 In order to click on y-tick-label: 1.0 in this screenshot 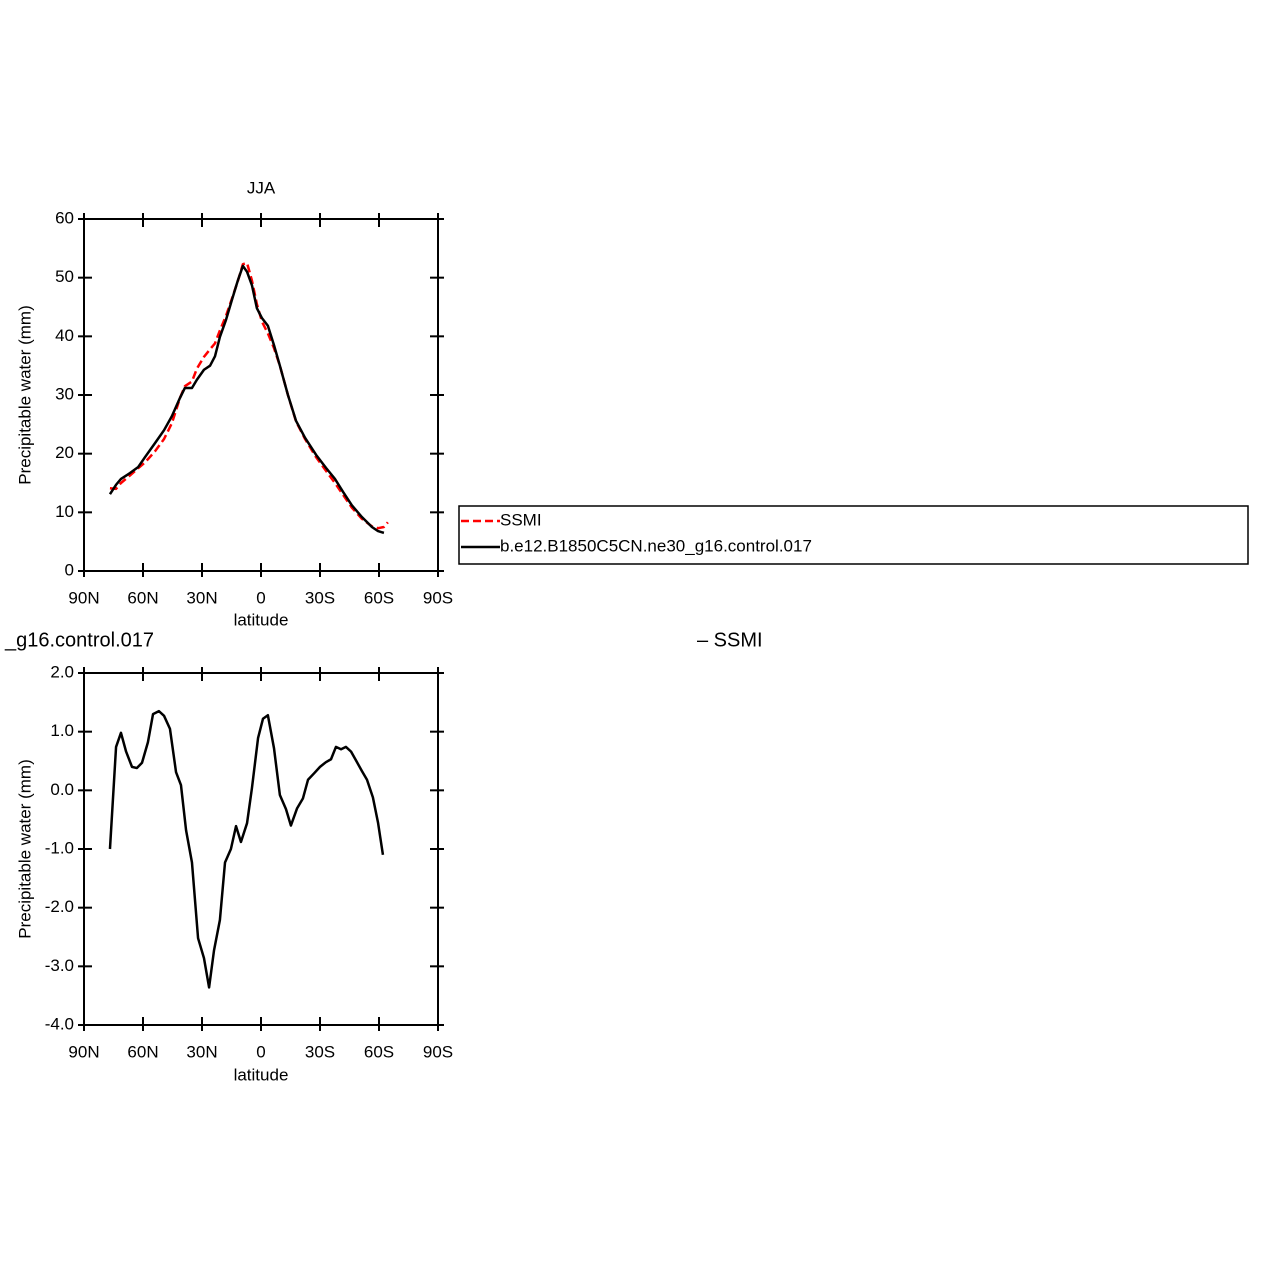, I will do `click(62, 730)`.